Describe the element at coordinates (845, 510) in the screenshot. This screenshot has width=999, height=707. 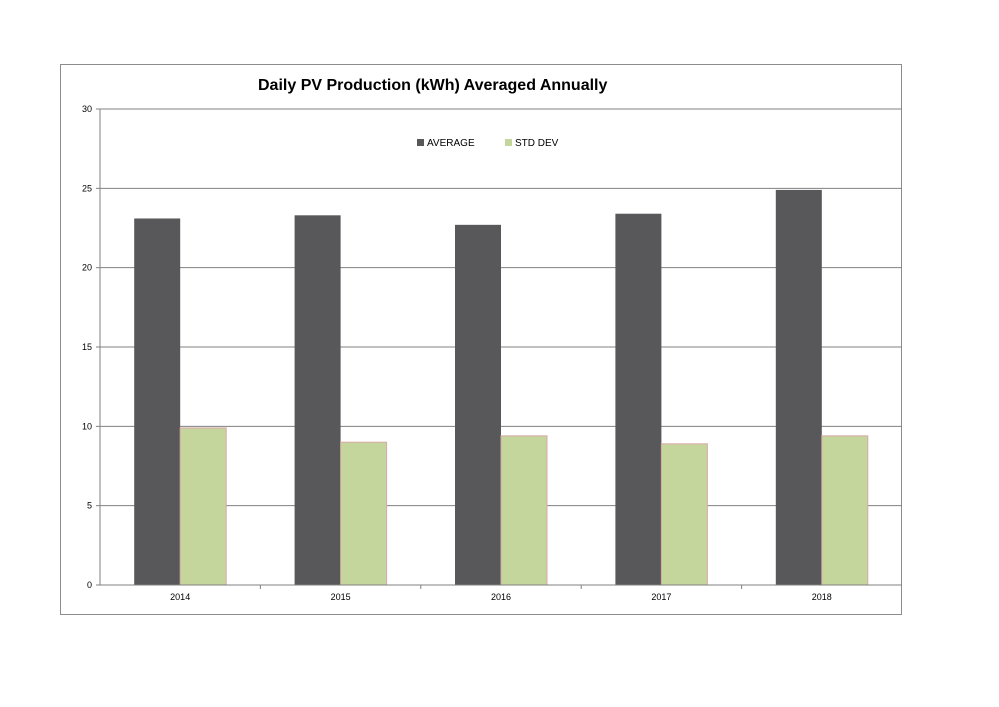
I see `bar-std-dev-2018` at that location.